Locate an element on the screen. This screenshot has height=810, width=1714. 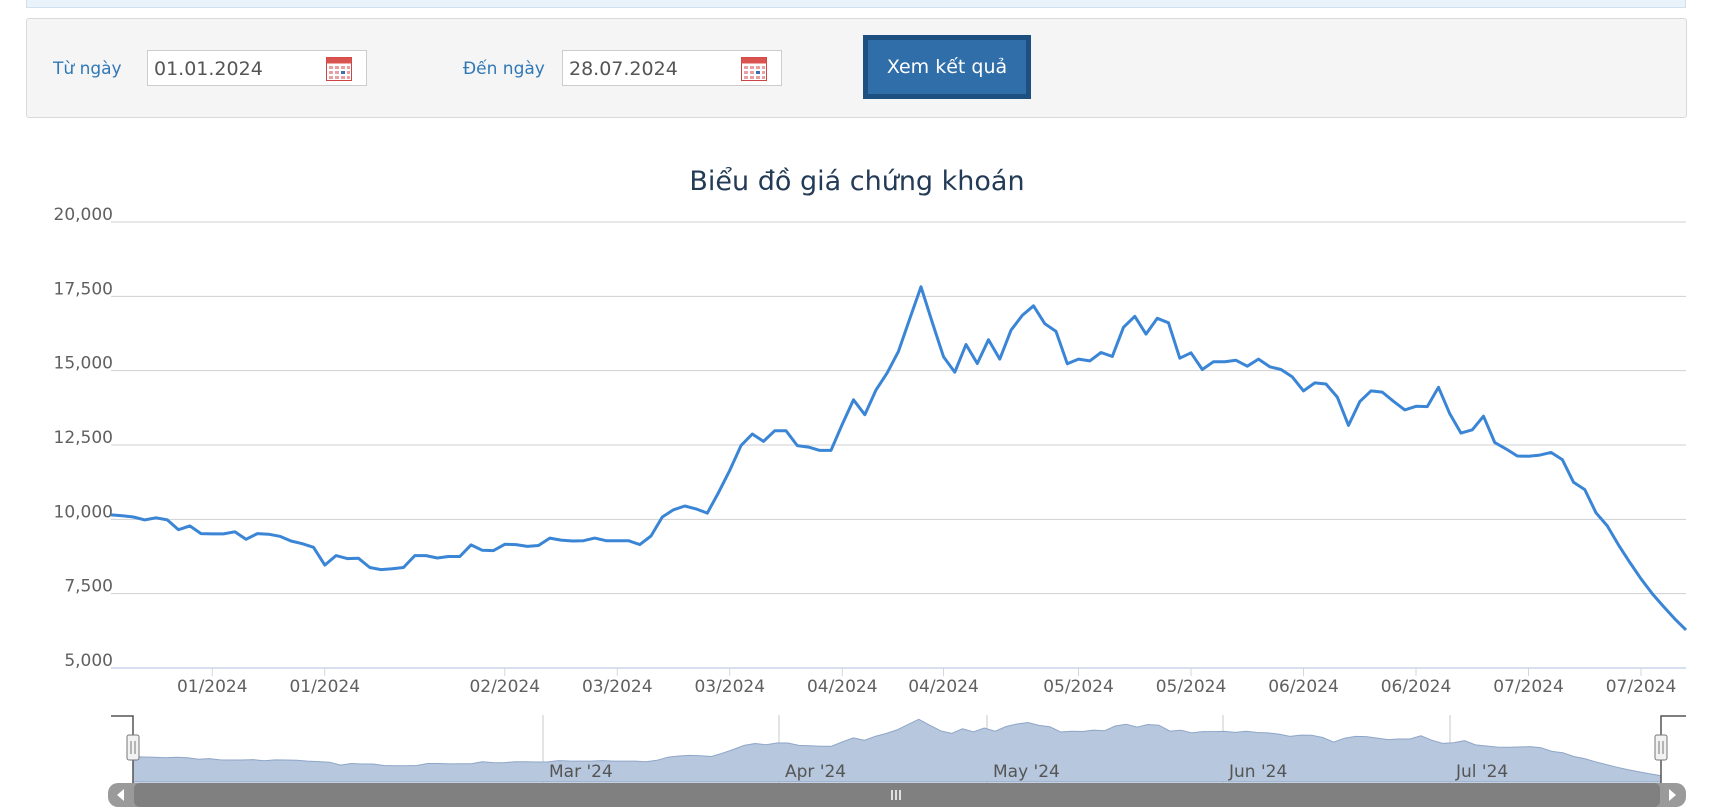
view-results-button: Xem kết quả is located at coordinates (947, 67).